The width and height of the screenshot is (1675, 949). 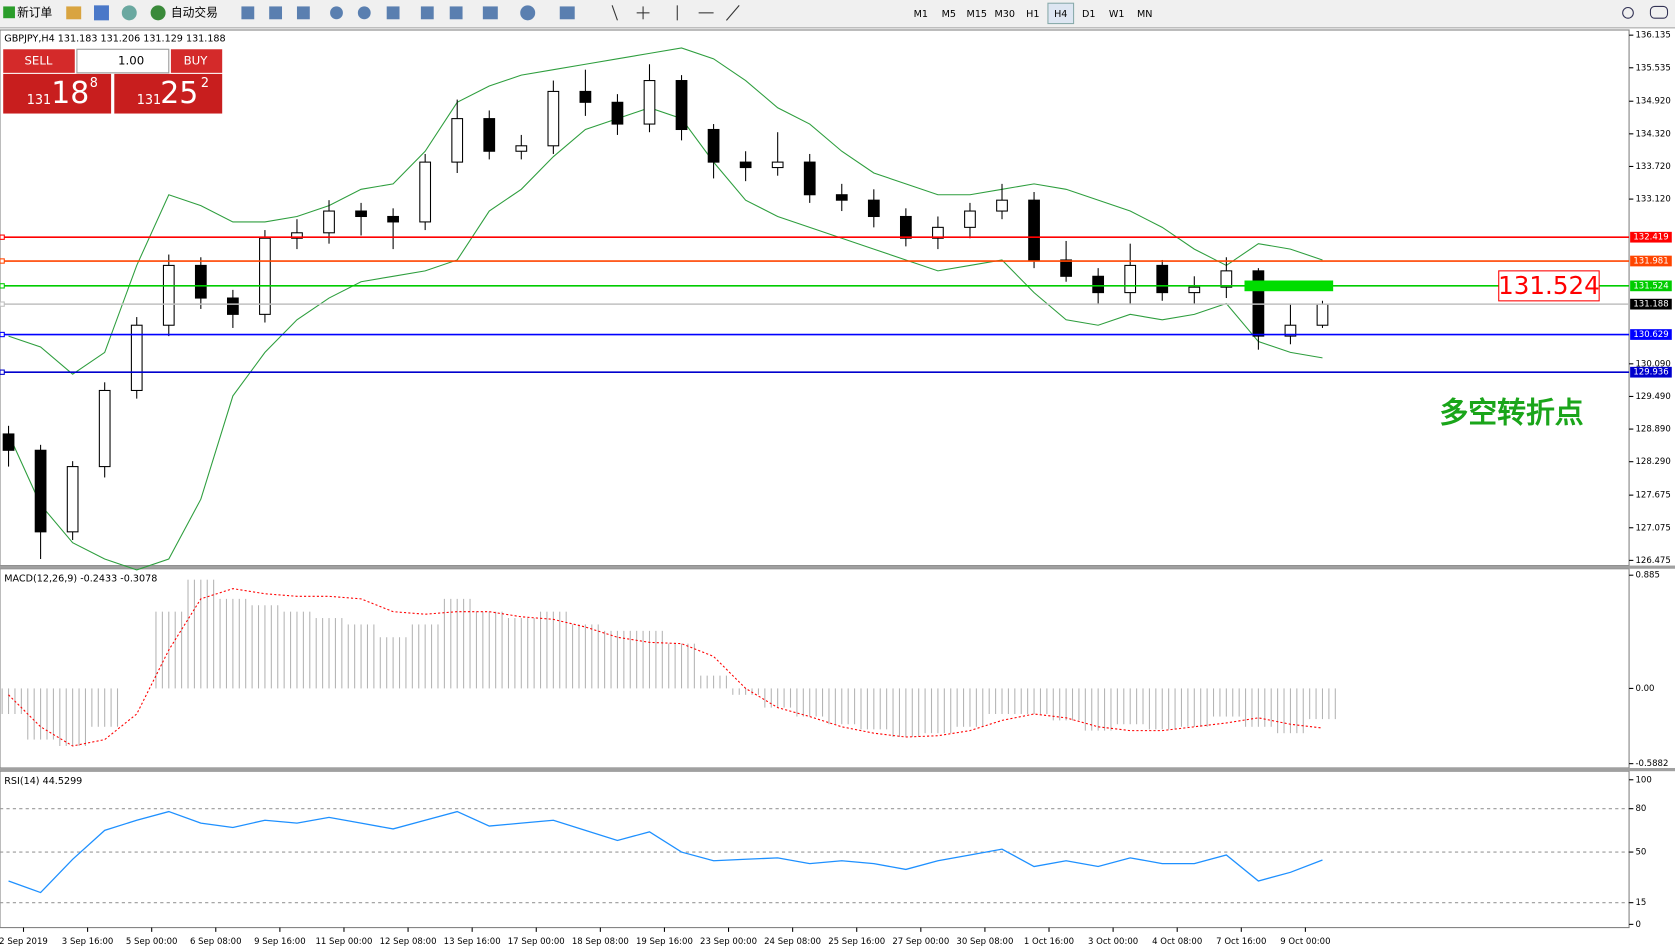 What do you see at coordinates (856, 942) in the screenshot?
I see `x-tick-label: 25 Sep 16:00` at bounding box center [856, 942].